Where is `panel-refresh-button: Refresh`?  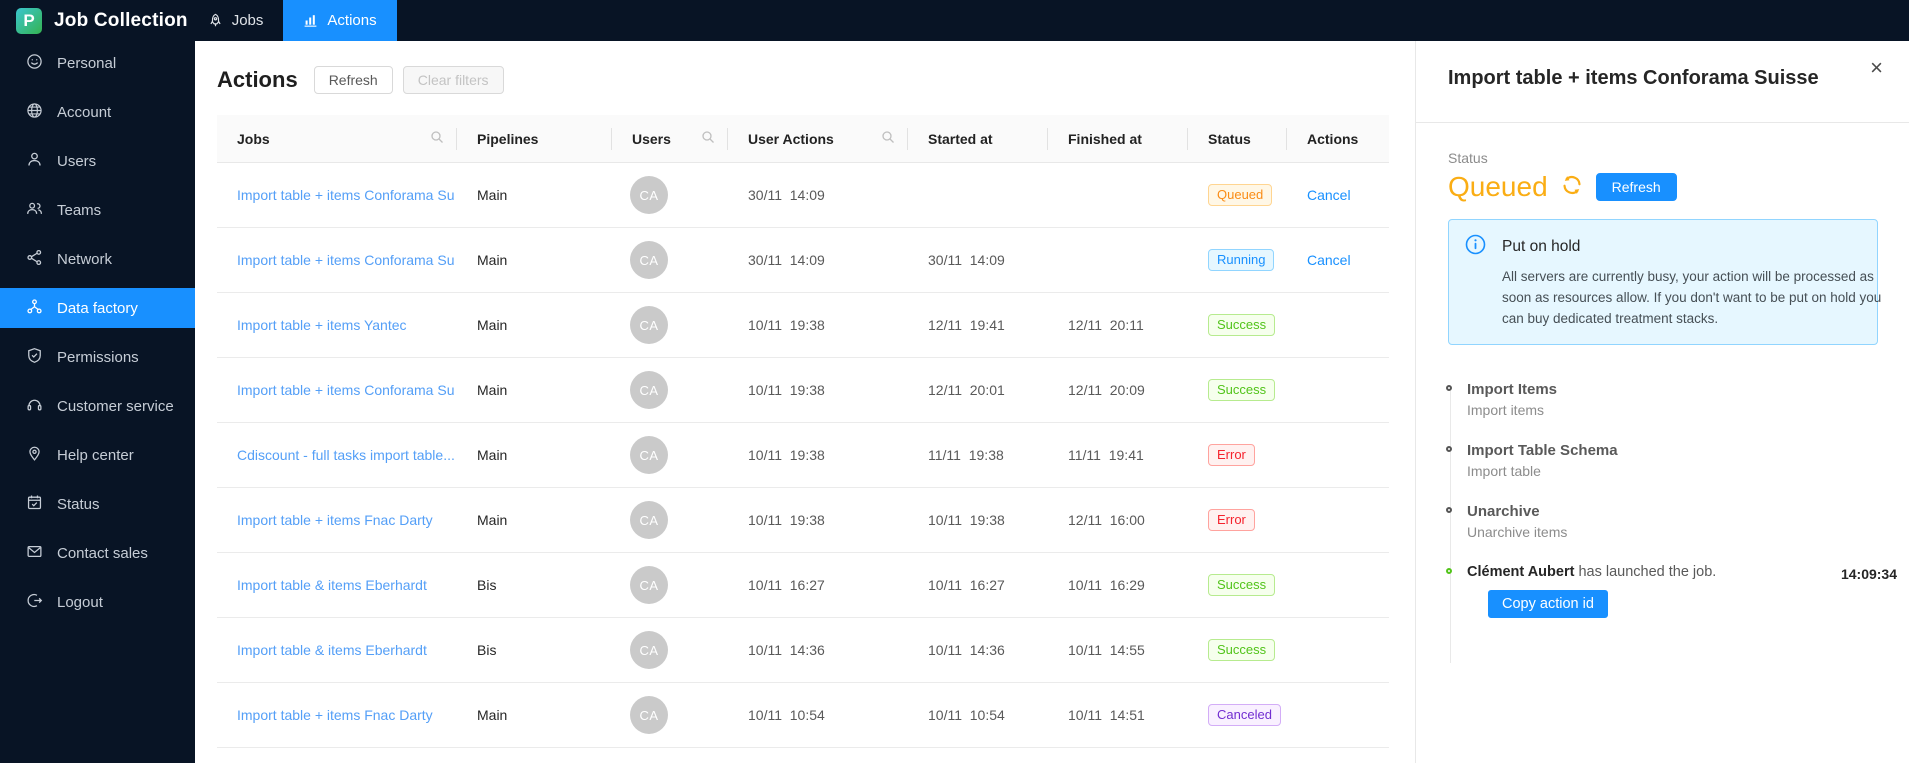
panel-refresh-button: Refresh is located at coordinates (1636, 187).